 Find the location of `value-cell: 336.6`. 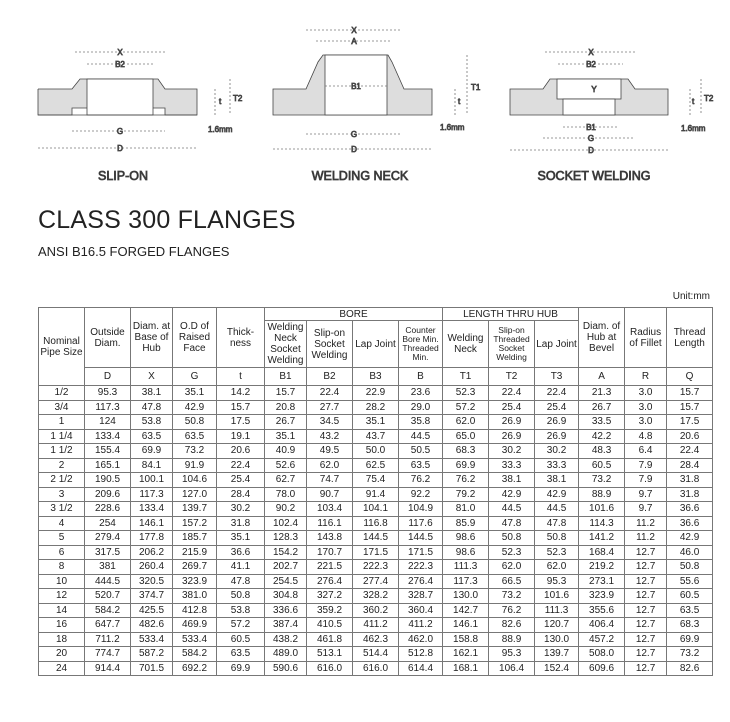

value-cell: 336.6 is located at coordinates (285, 610).